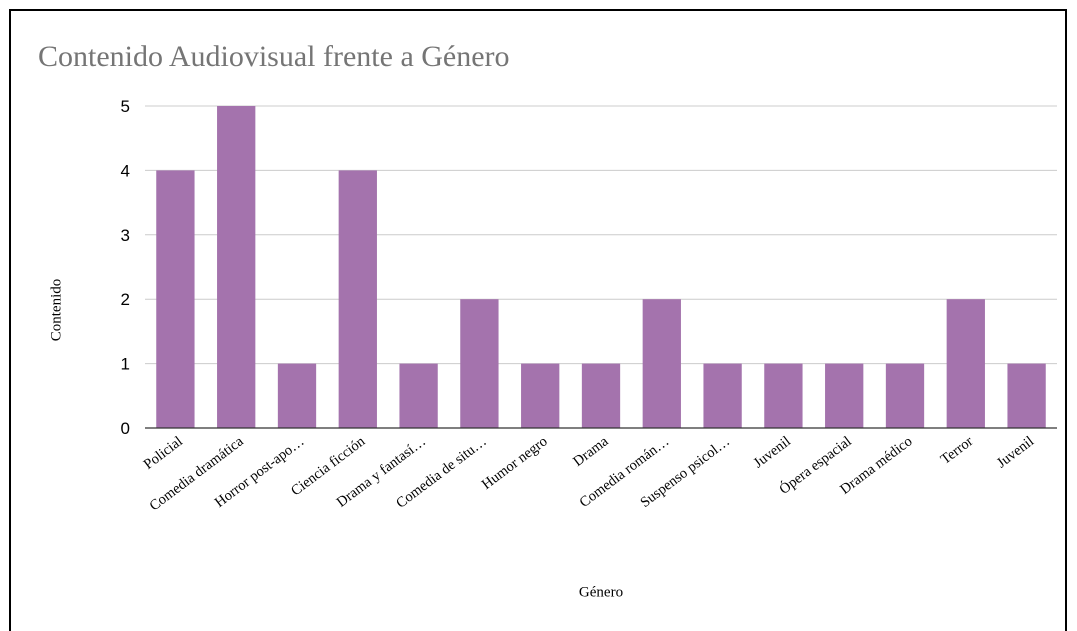  I want to click on y-tick-label: 4, so click(125, 170).